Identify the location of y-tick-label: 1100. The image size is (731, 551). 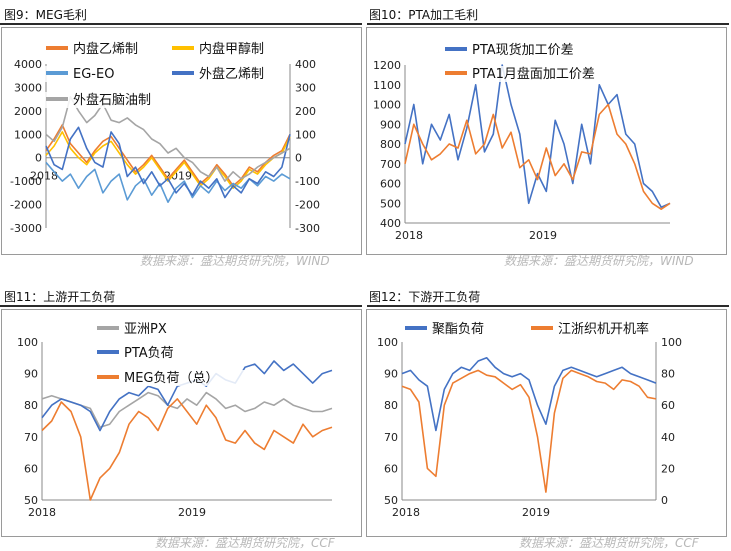
(387, 85).